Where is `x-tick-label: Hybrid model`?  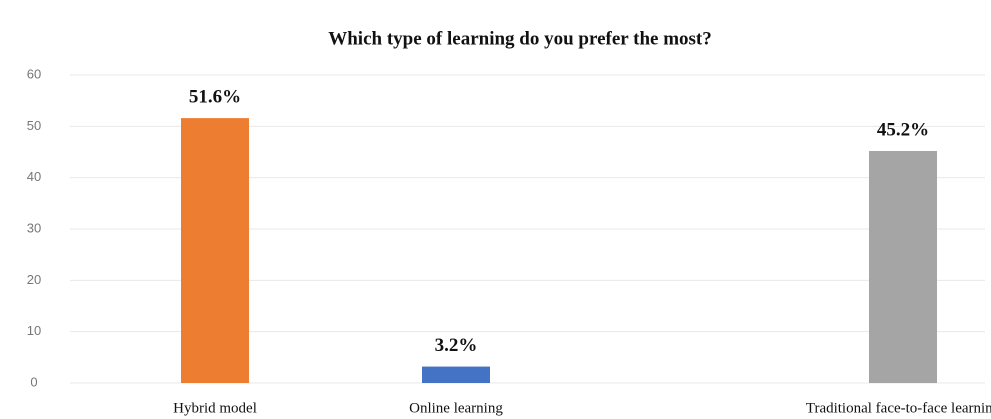 x-tick-label: Hybrid model is located at coordinates (215, 408).